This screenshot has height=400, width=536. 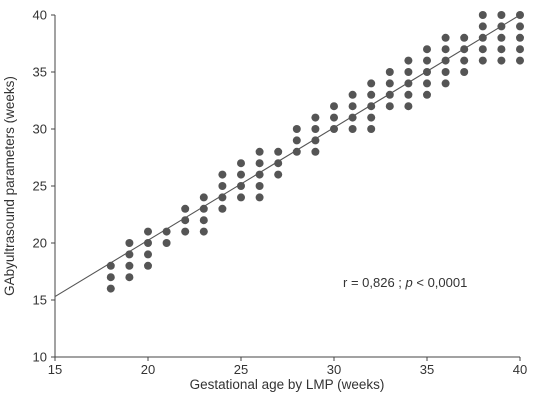 I want to click on y-ticks: 10 15 20 25 30 35 40, so click(x=44, y=186).